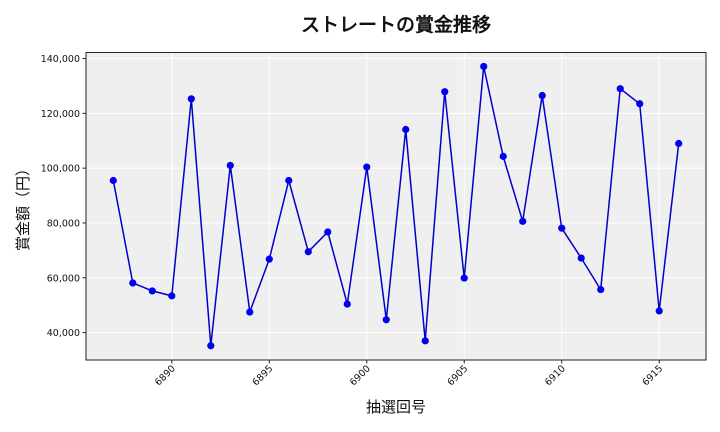  What do you see at coordinates (555, 375) in the screenshot?
I see `x-tick-label: 6910` at bounding box center [555, 375].